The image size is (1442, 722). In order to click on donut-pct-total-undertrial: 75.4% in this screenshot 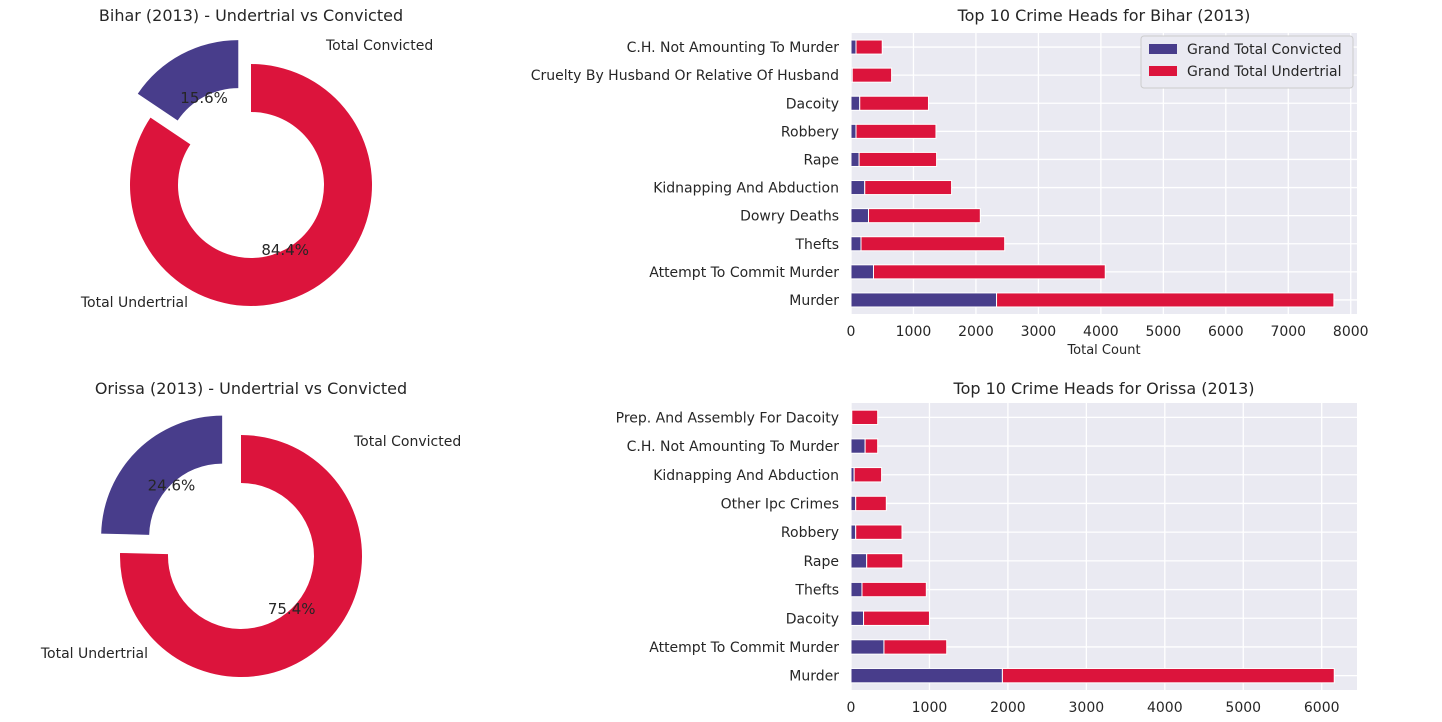, I will do `click(292, 609)`.